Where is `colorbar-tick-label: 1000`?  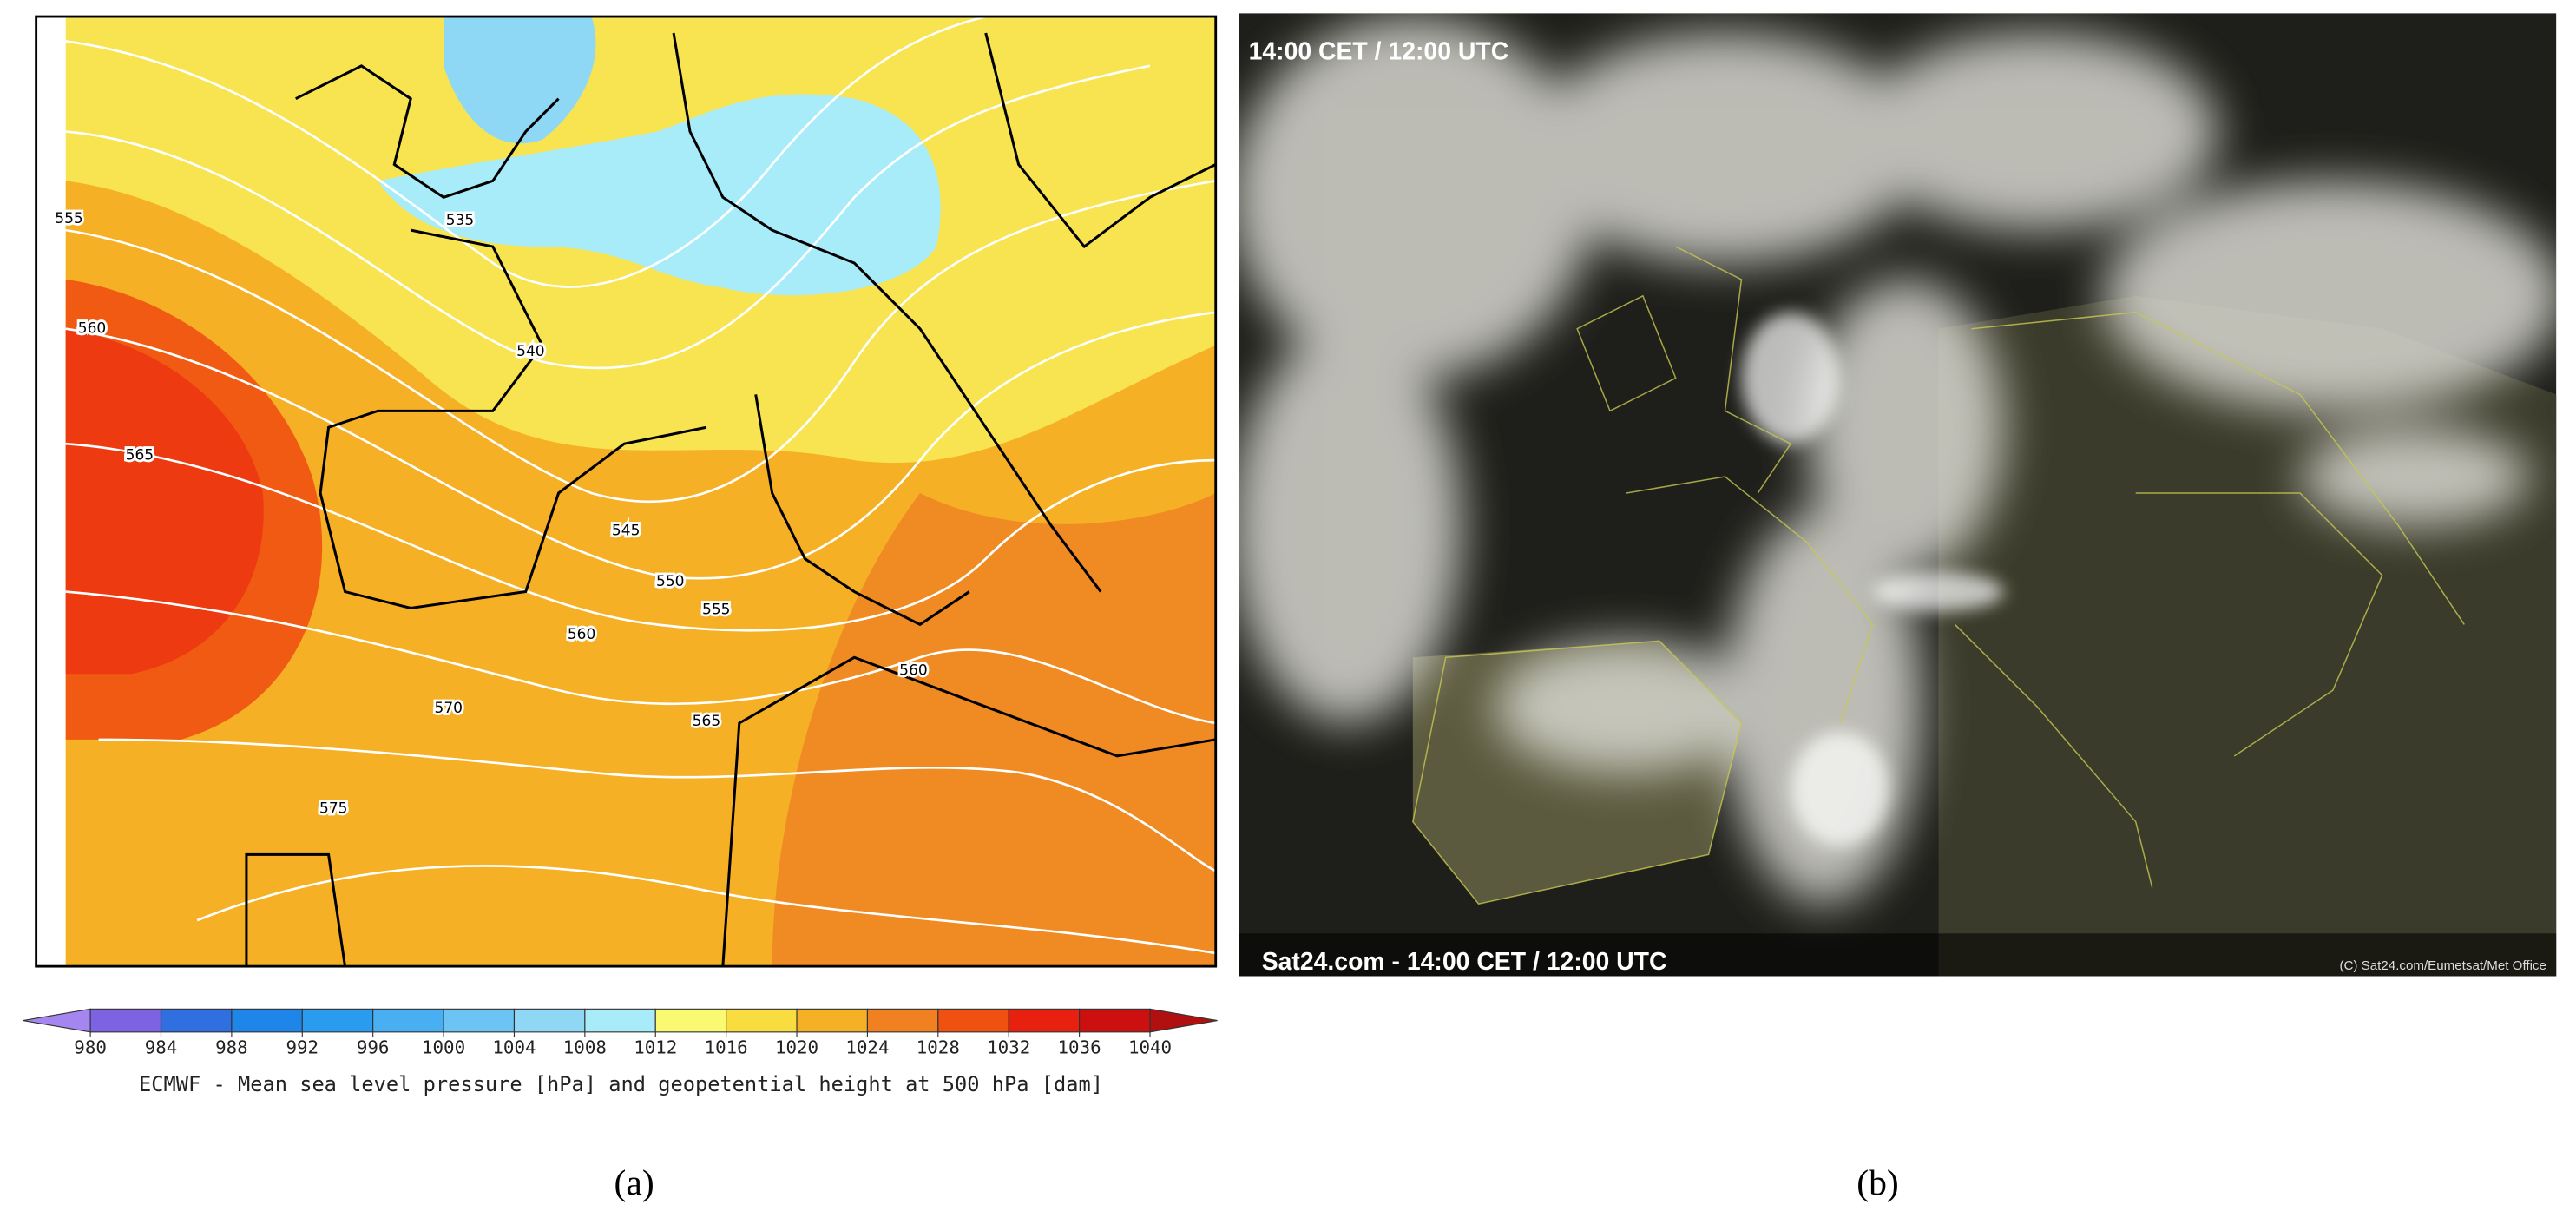 colorbar-tick-label: 1000 is located at coordinates (443, 1047).